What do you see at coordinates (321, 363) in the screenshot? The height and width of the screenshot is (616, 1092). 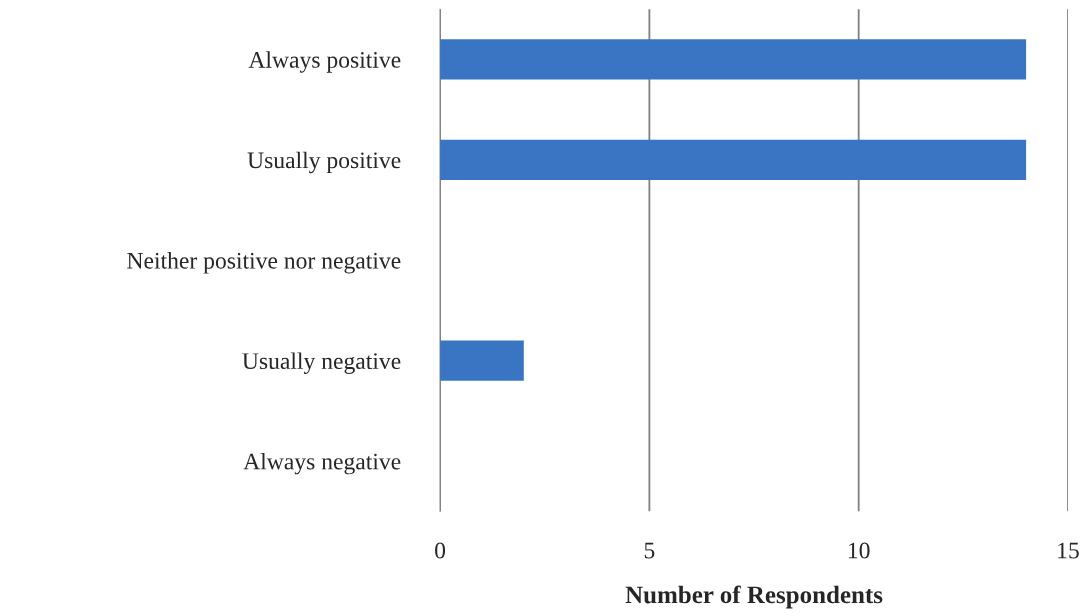 I see `y-tick-label: Usually negative` at bounding box center [321, 363].